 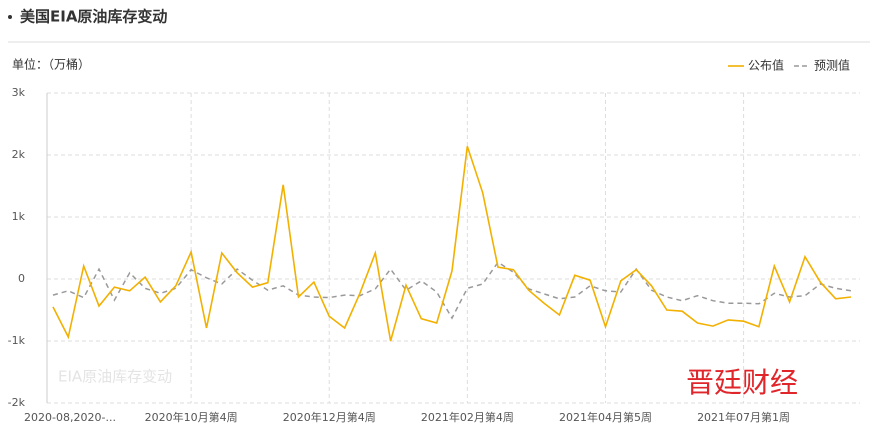 I want to click on legend-label: 预测值, so click(x=832, y=65).